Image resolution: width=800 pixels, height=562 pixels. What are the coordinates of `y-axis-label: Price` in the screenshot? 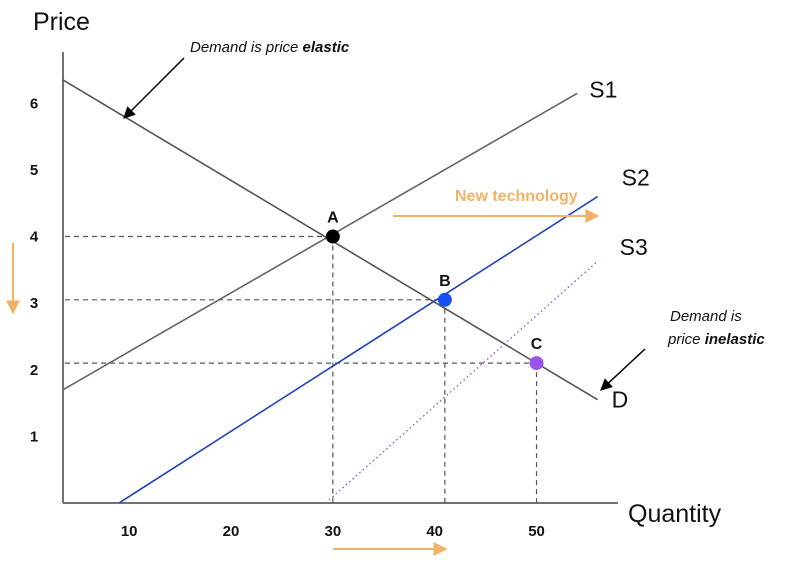 It's located at (61, 22).